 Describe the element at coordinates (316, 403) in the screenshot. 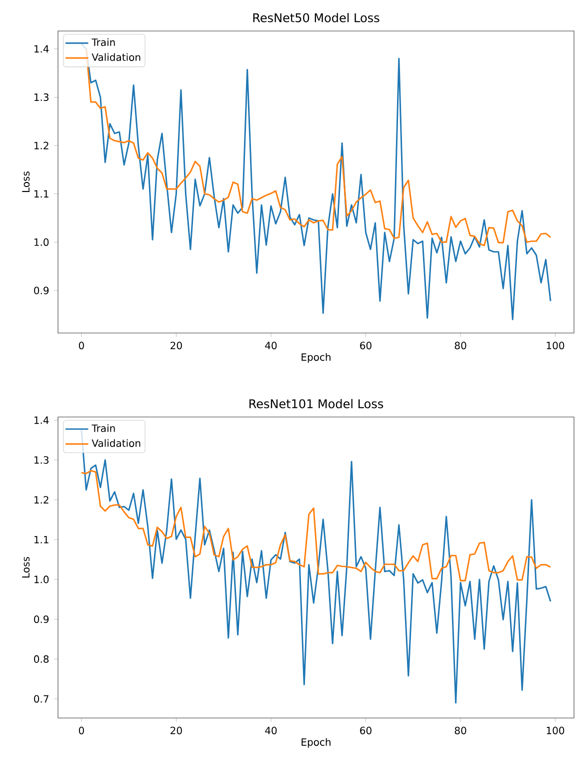

I see `chart-title: ResNet101 Model Loss` at that location.